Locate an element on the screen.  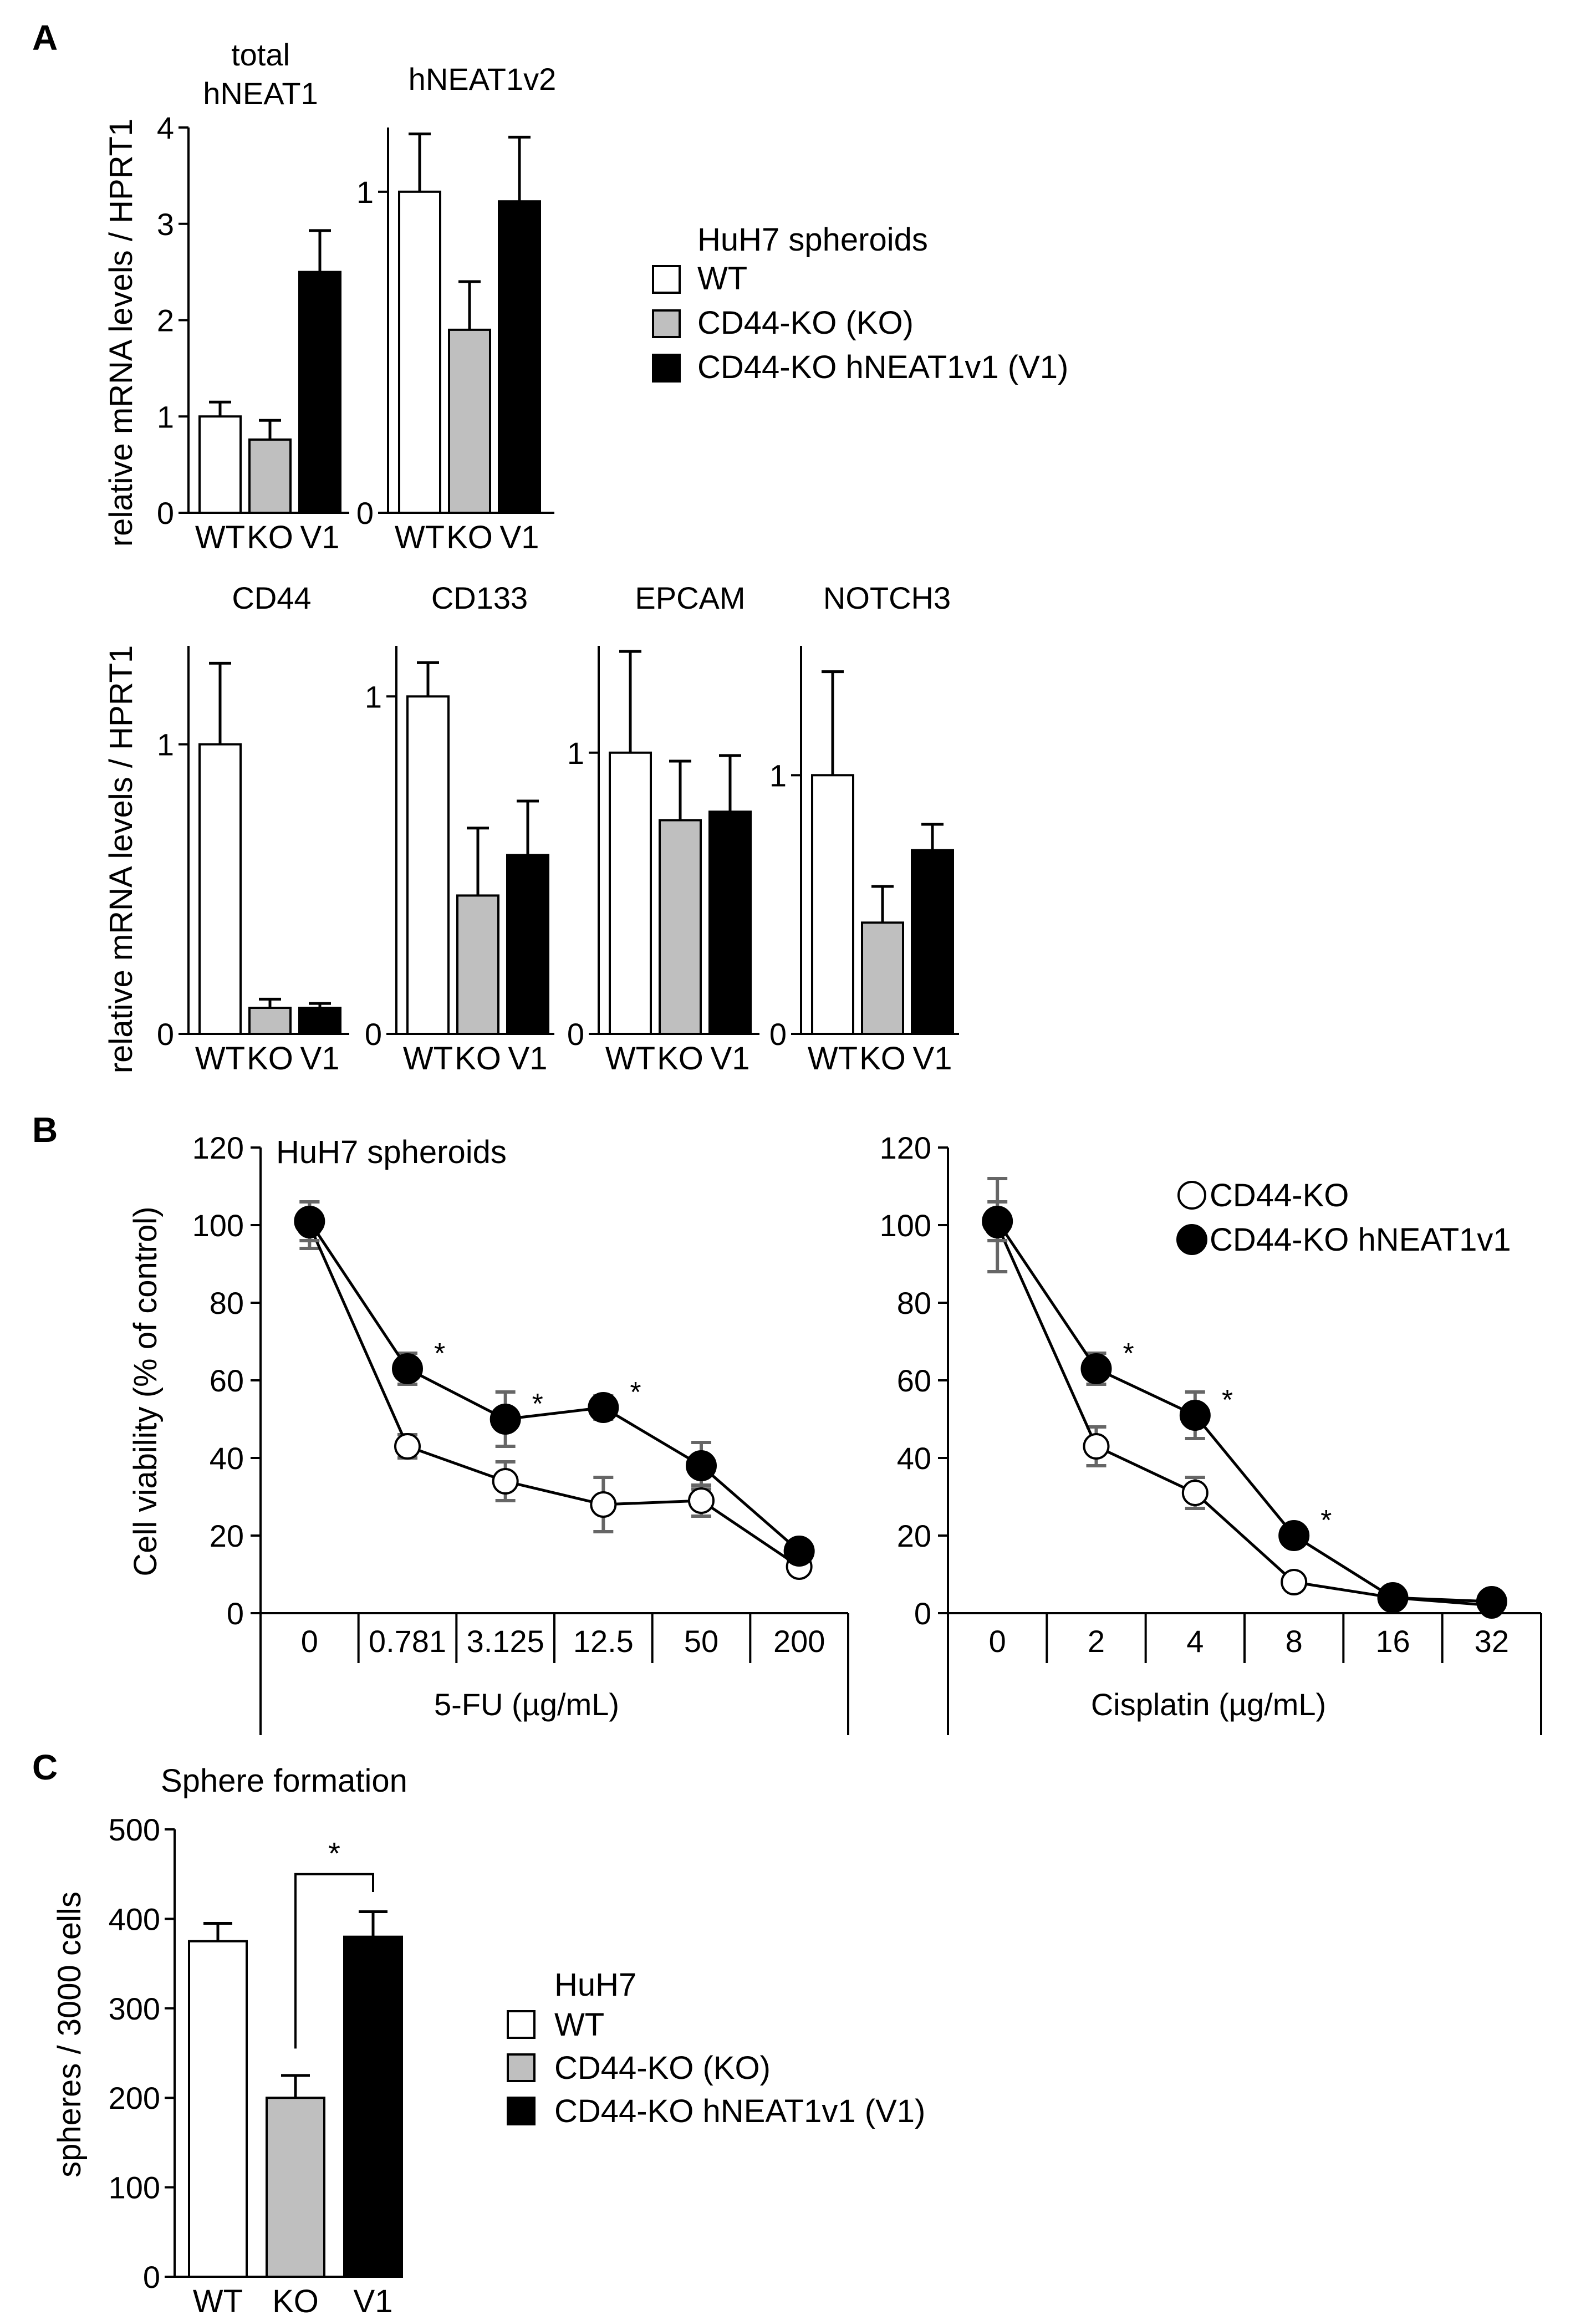
legend-label-ko: CD44-KO (KO) is located at coordinates (805, 323).